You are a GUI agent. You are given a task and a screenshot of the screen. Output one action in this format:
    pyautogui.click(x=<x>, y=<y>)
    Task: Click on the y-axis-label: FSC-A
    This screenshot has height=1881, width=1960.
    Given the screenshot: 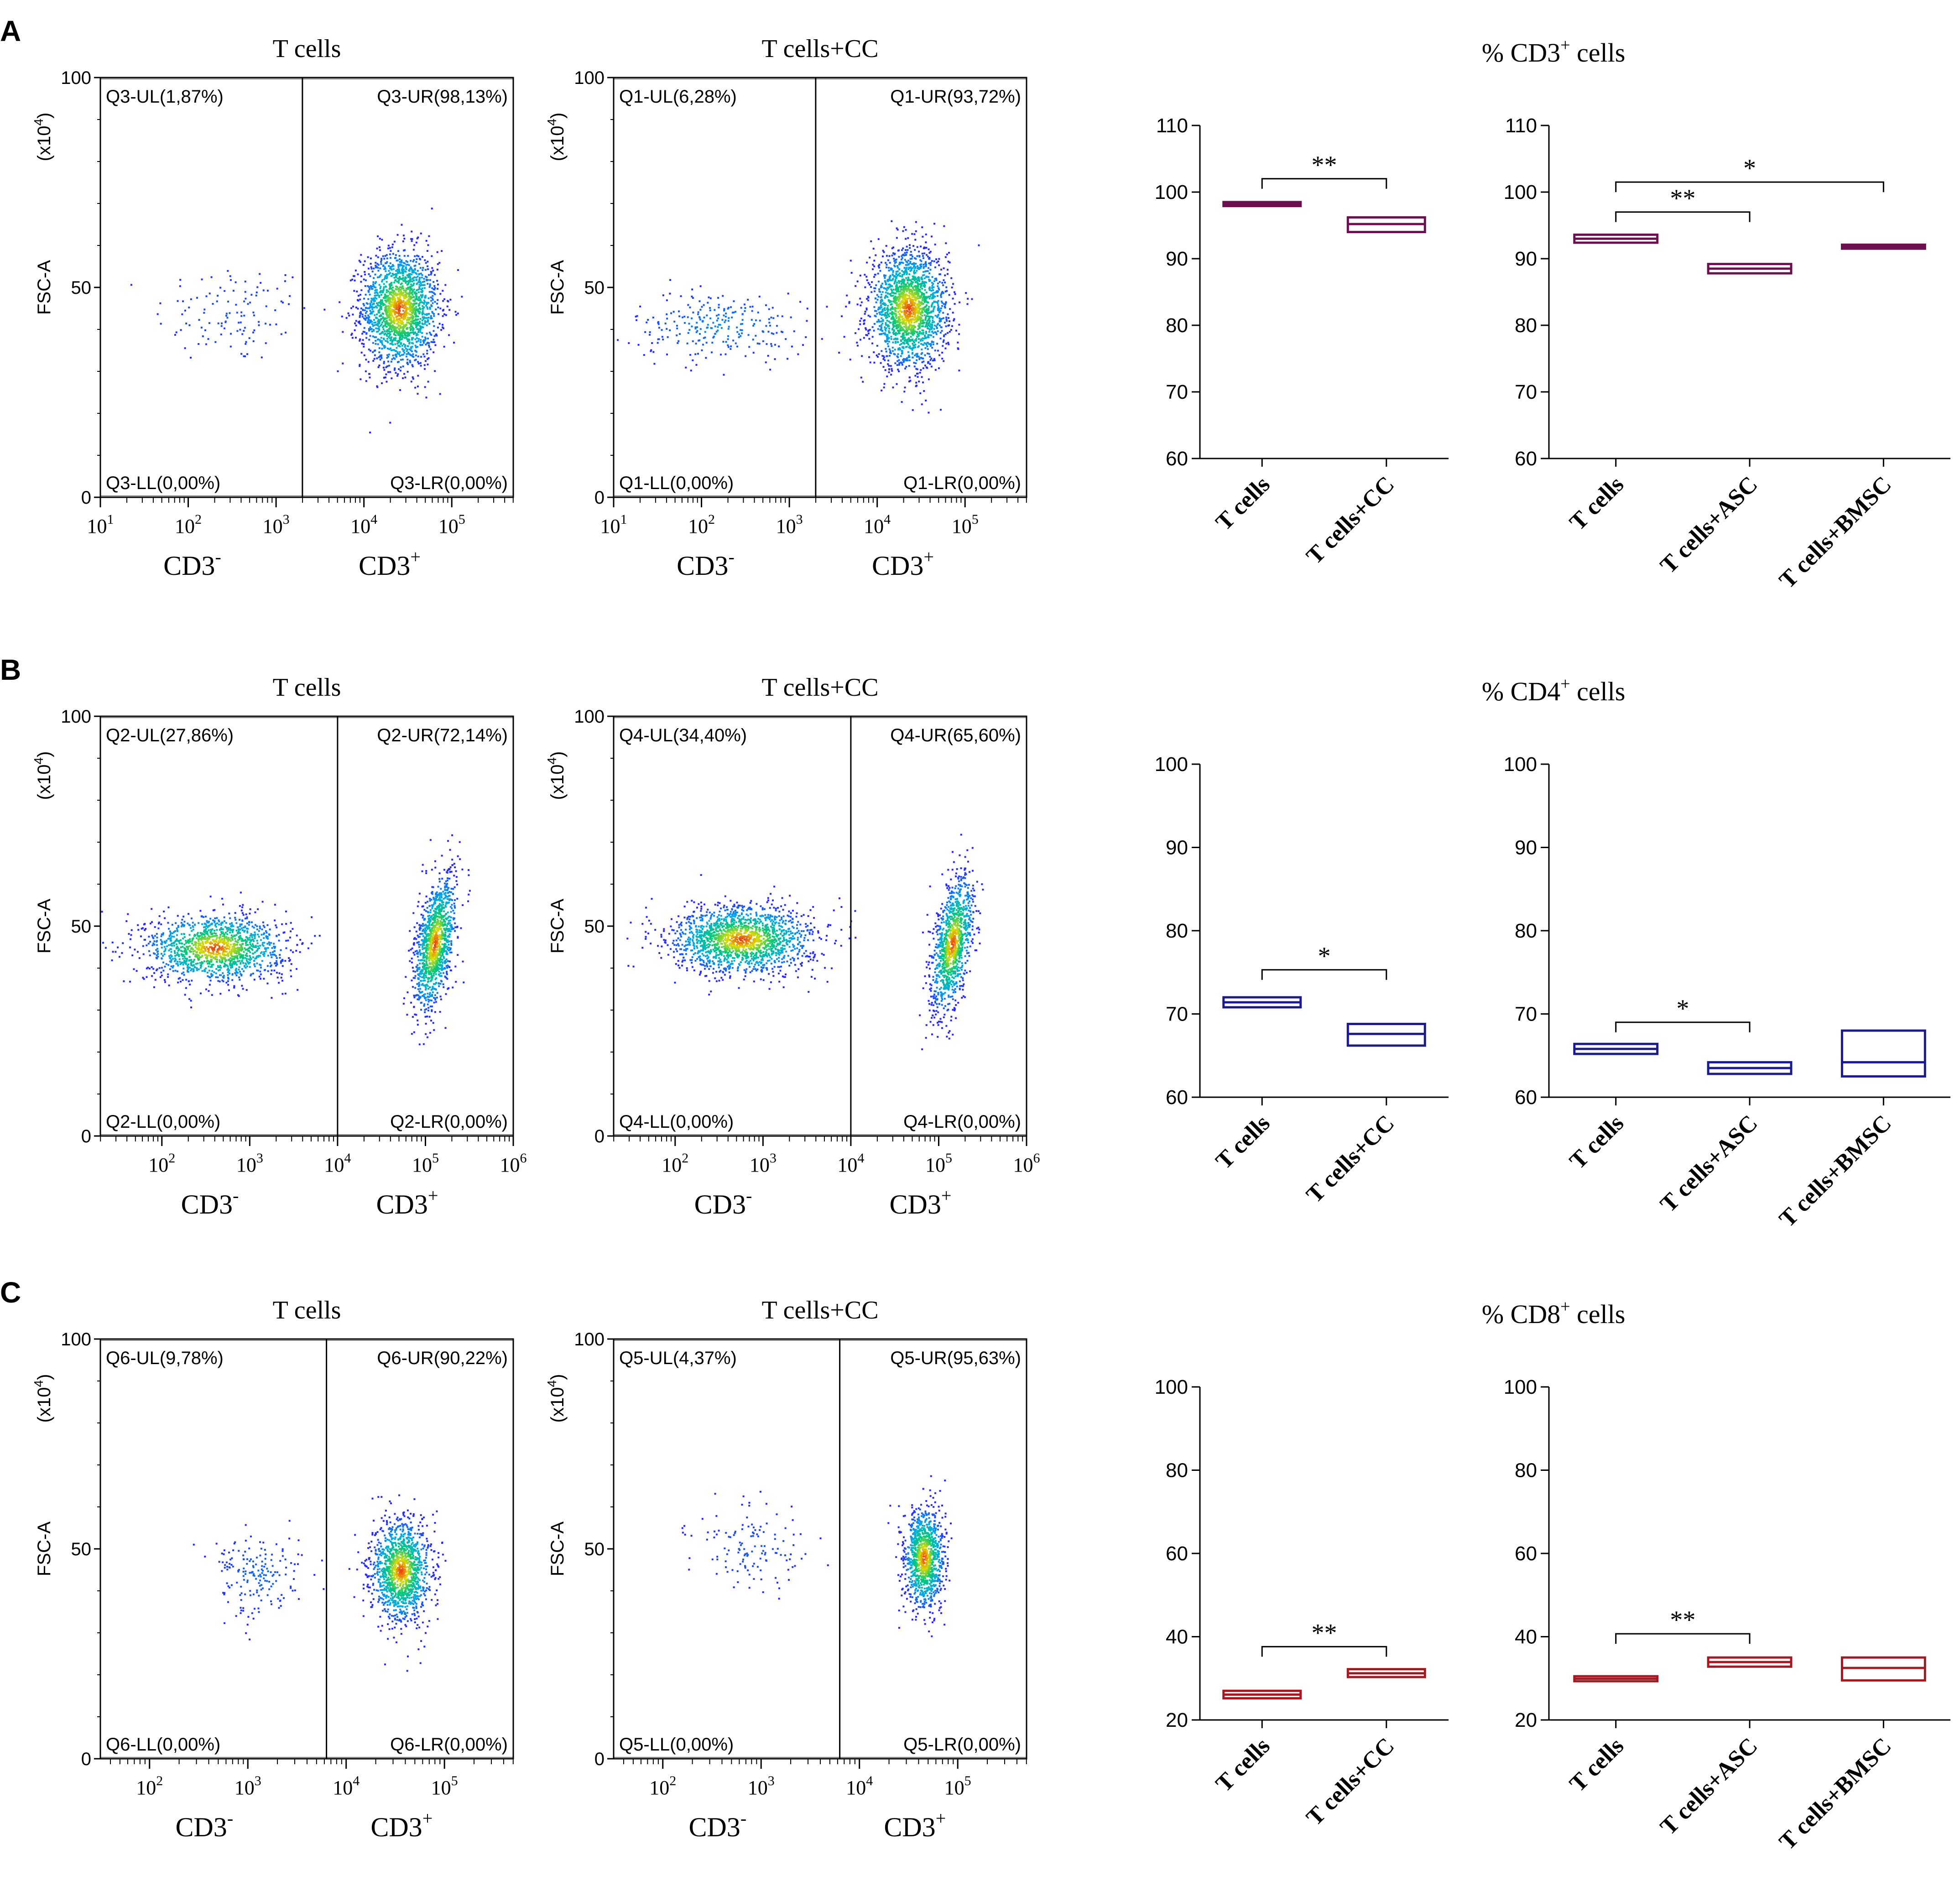 What is the action you would take?
    pyautogui.click(x=44, y=287)
    